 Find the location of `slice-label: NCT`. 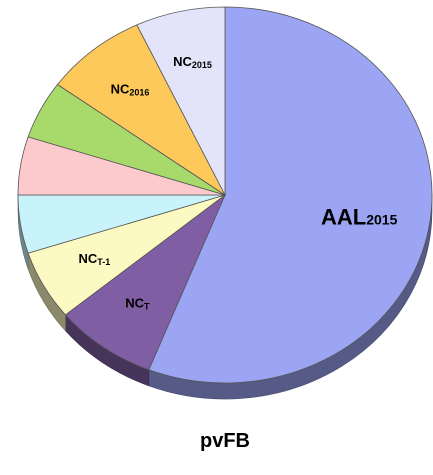

slice-label: NCT is located at coordinates (137, 304).